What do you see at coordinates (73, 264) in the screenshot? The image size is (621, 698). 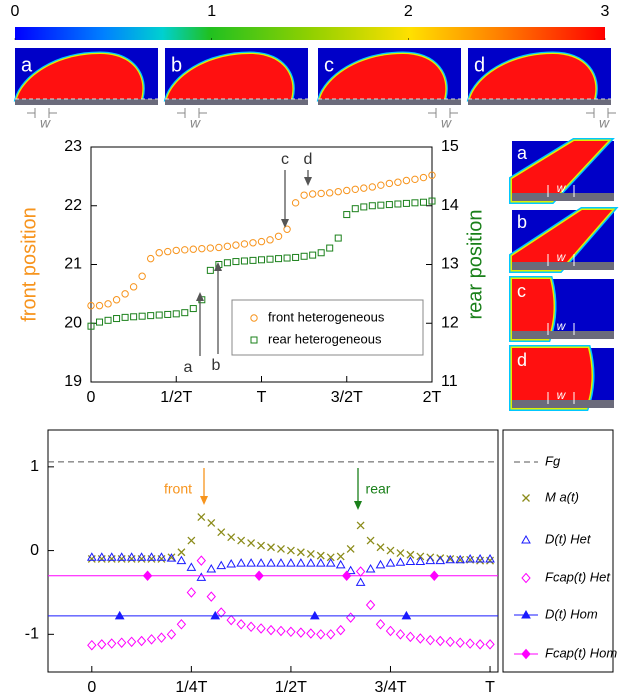 I see `y-tick-label: 21` at bounding box center [73, 264].